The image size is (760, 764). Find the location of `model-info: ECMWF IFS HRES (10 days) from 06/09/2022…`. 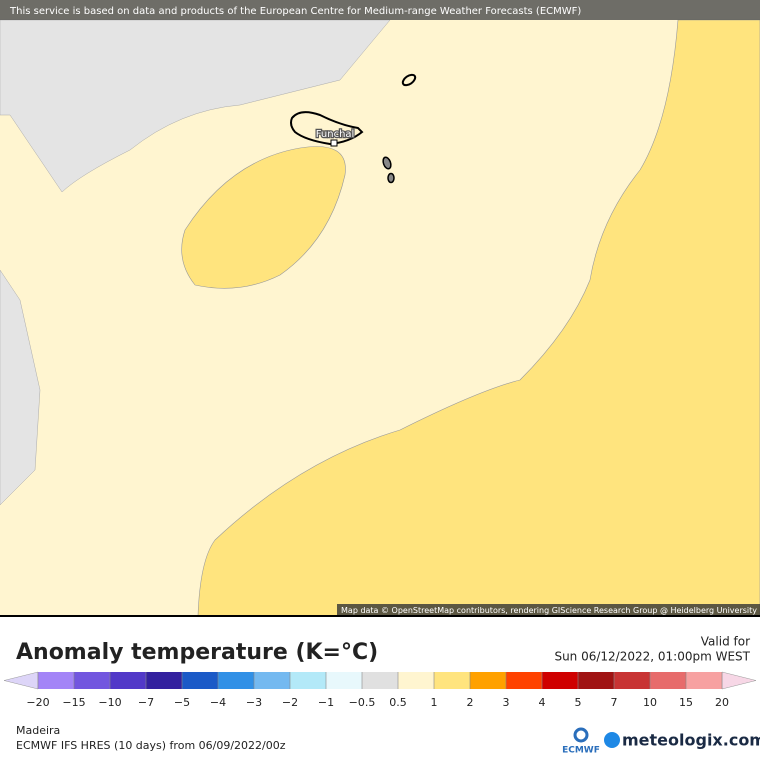

model-info: ECMWF IFS HRES (10 days) from 06/09/2022… is located at coordinates (151, 745).